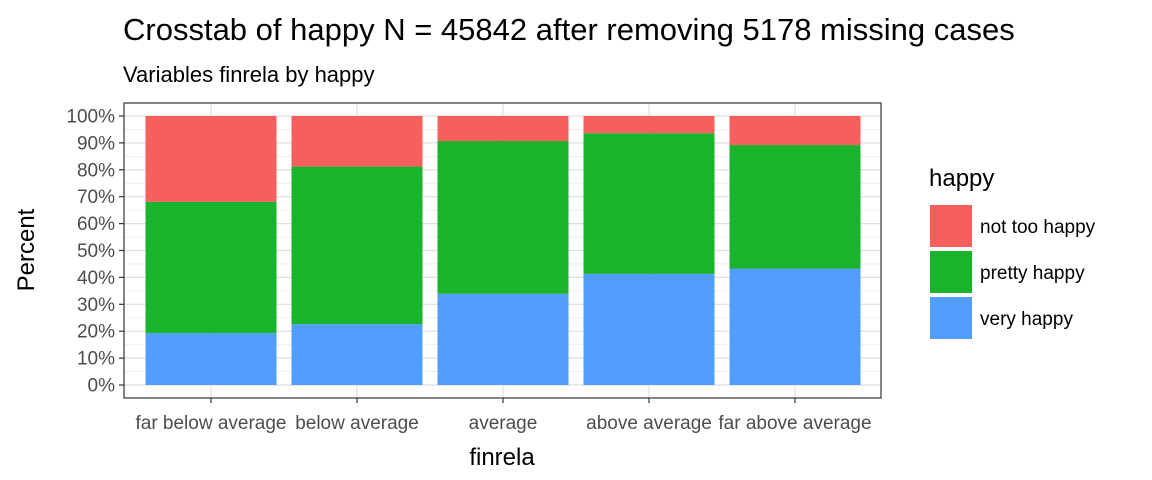 Image resolution: width=1152 pixels, height=480 pixels. I want to click on y-tick-label: 60%, so click(96, 224).